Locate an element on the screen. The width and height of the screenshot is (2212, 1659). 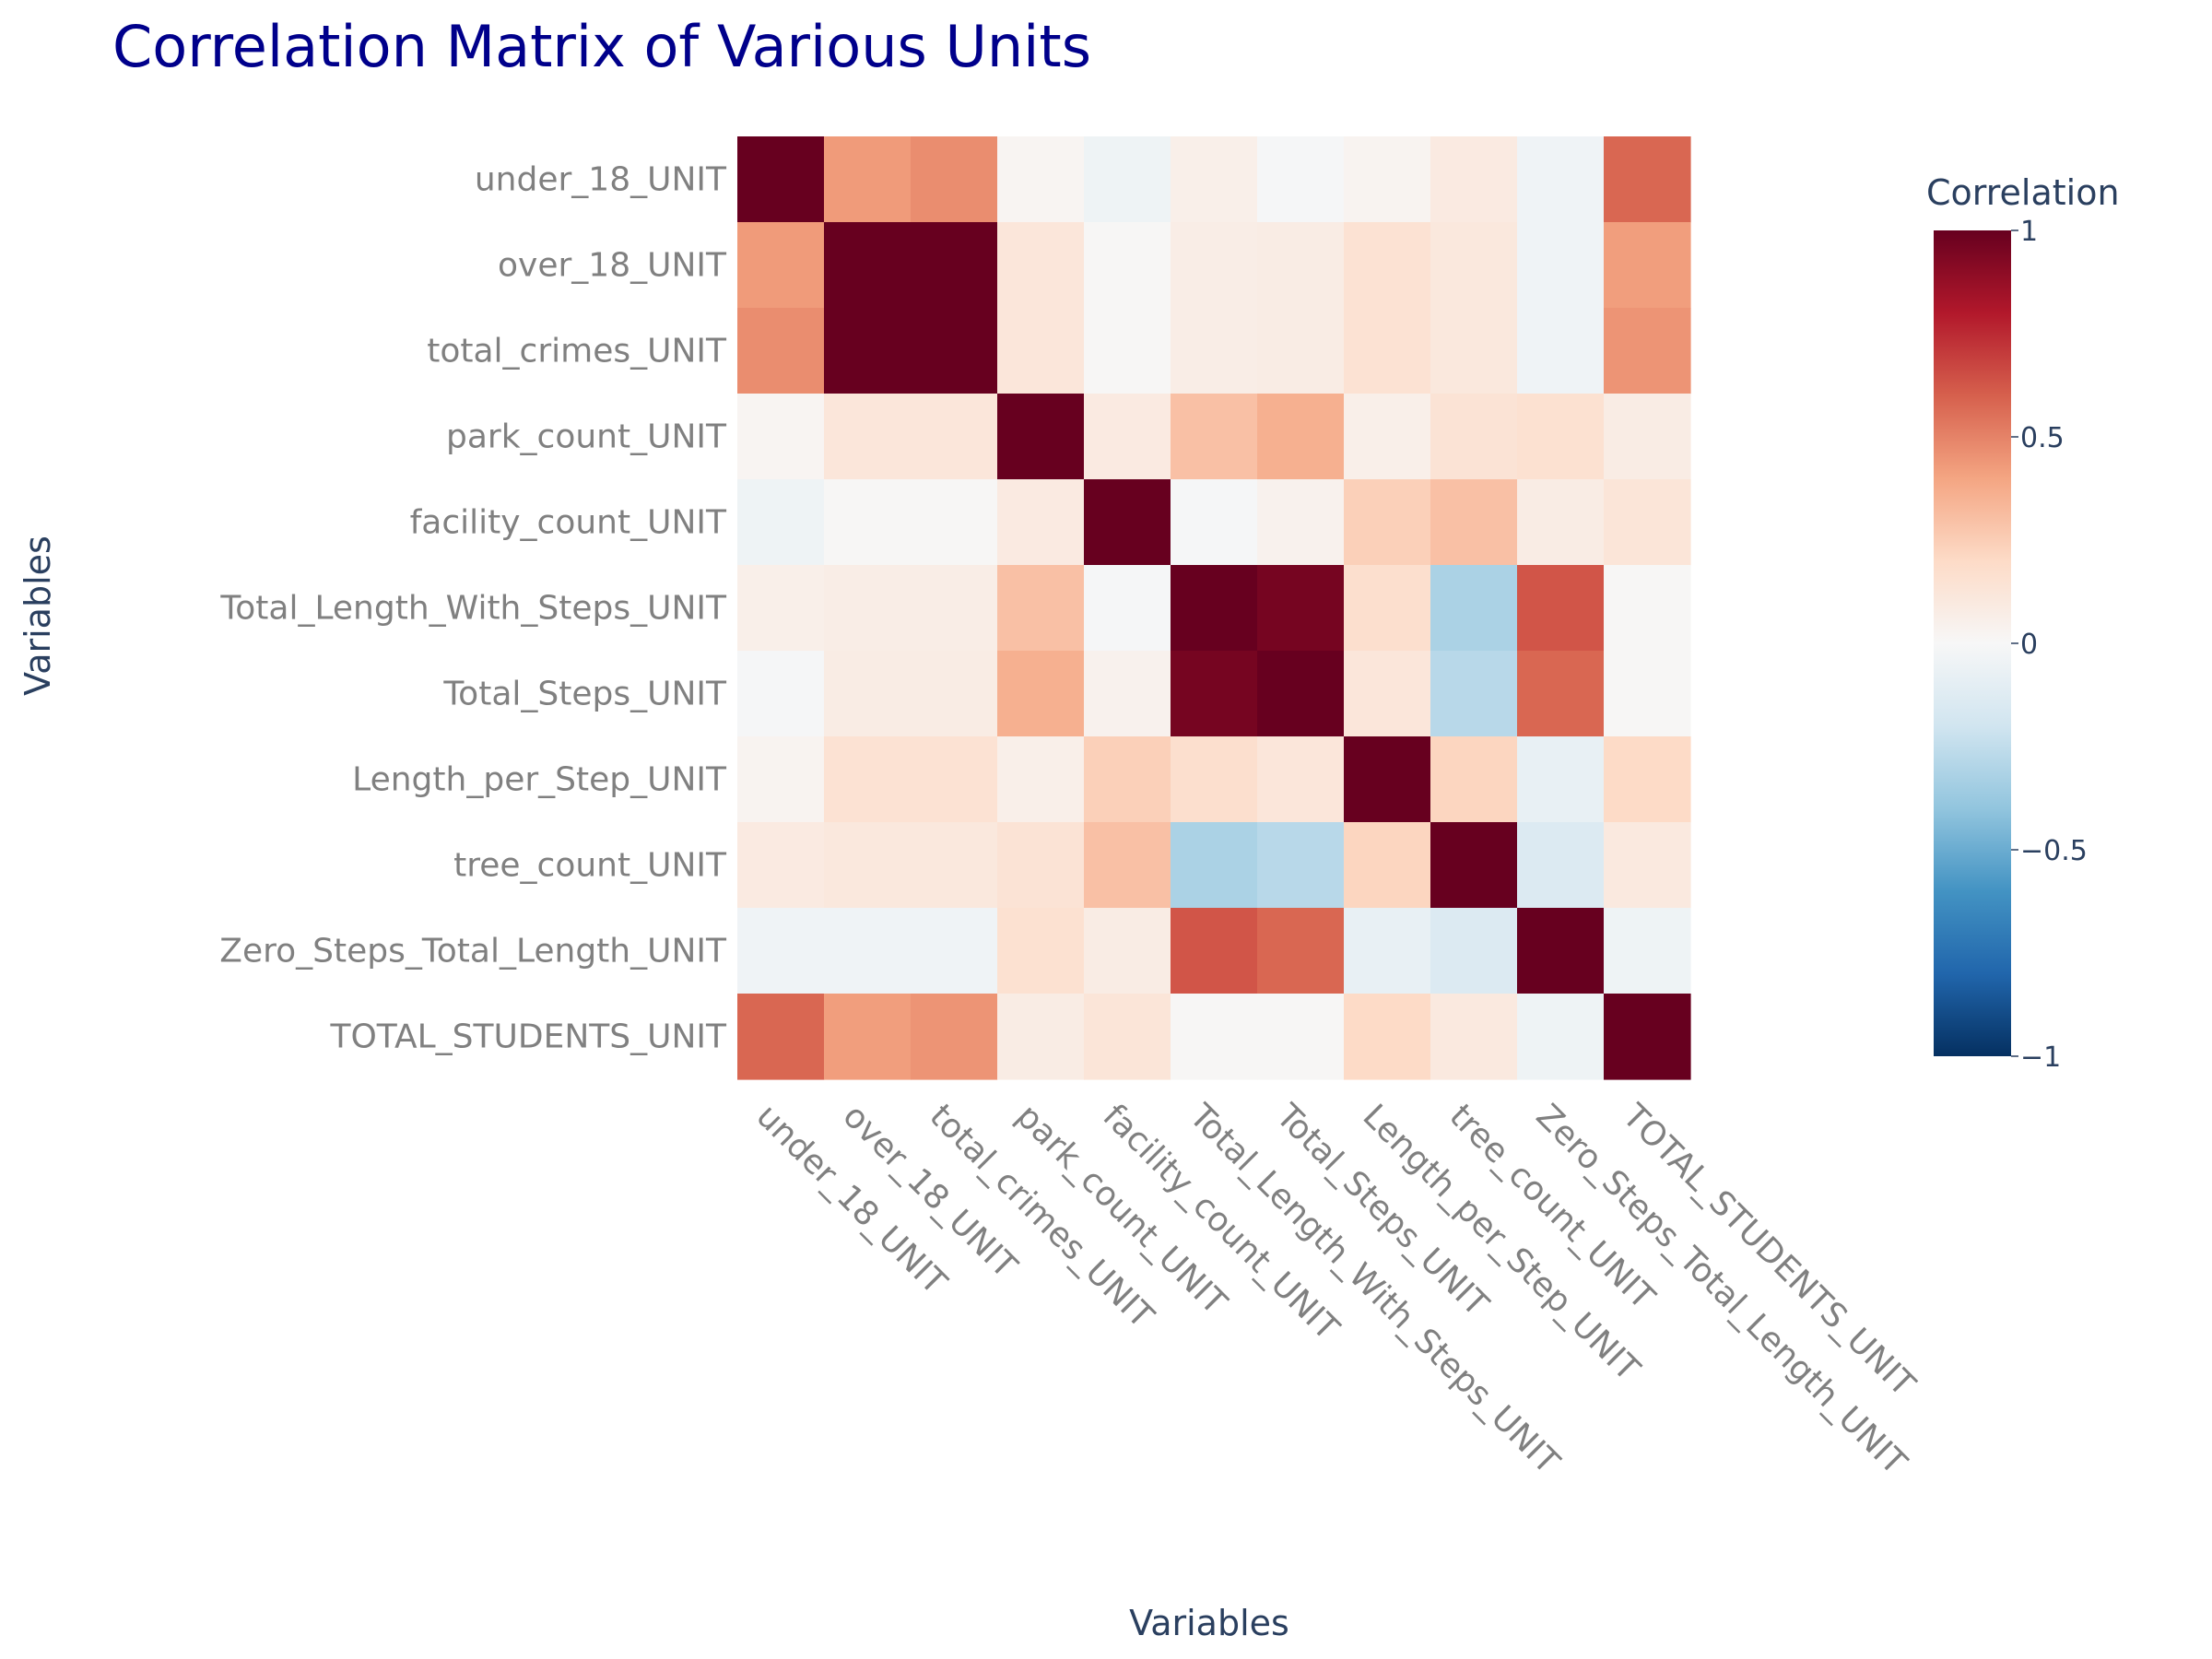
y-tick-label: under_18_UNIT is located at coordinates (601, 180).